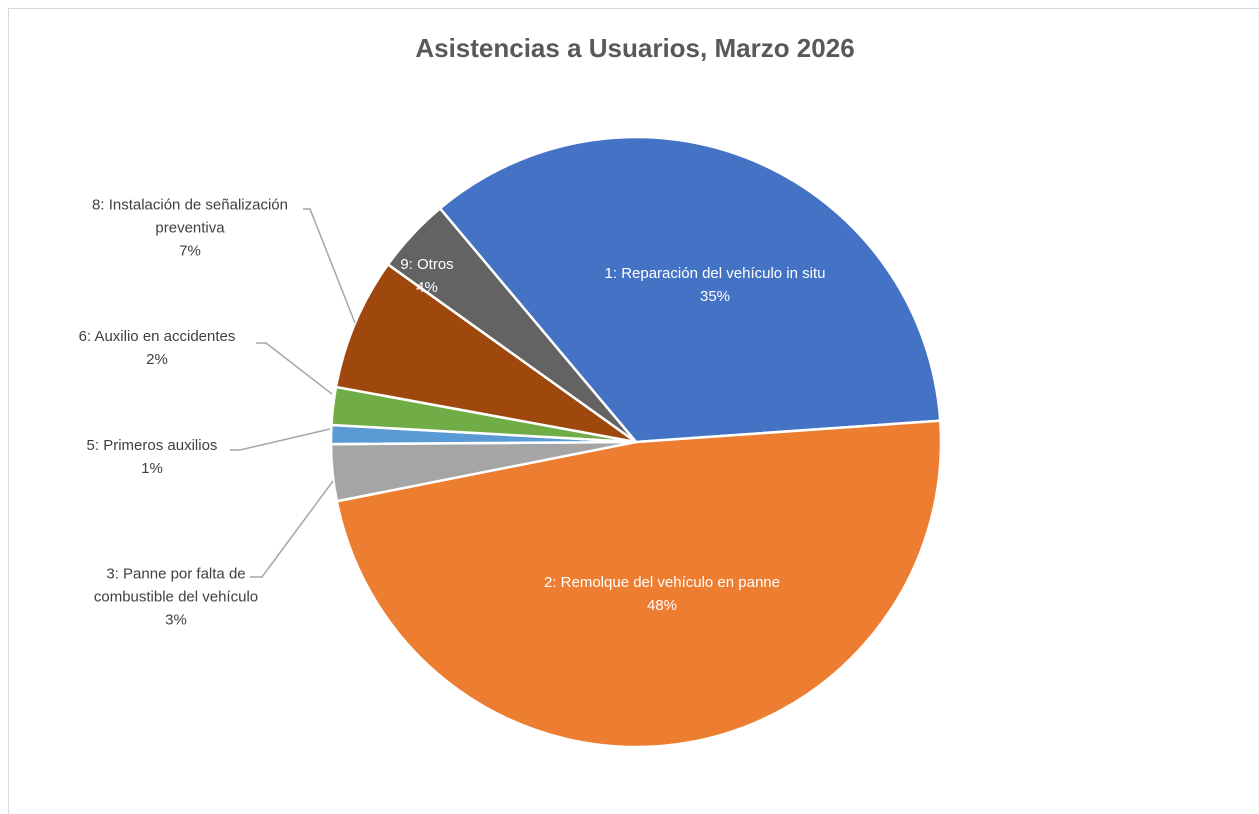  I want to click on category-label: 6: Auxilio en accidentes, so click(157, 336).